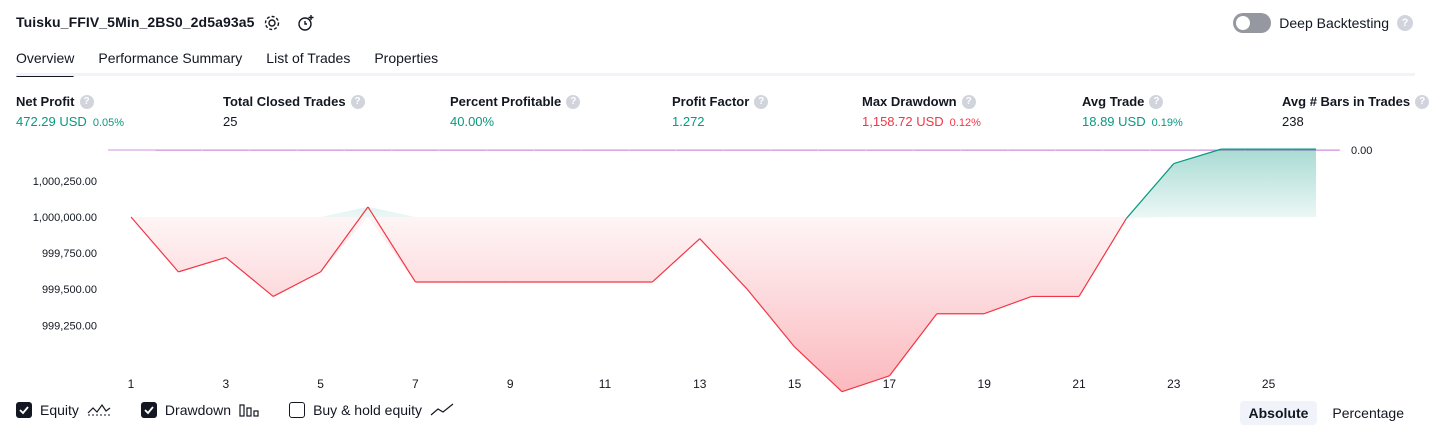  Describe the element at coordinates (45, 61) in the screenshot. I see `tab-overview: Overview` at that location.